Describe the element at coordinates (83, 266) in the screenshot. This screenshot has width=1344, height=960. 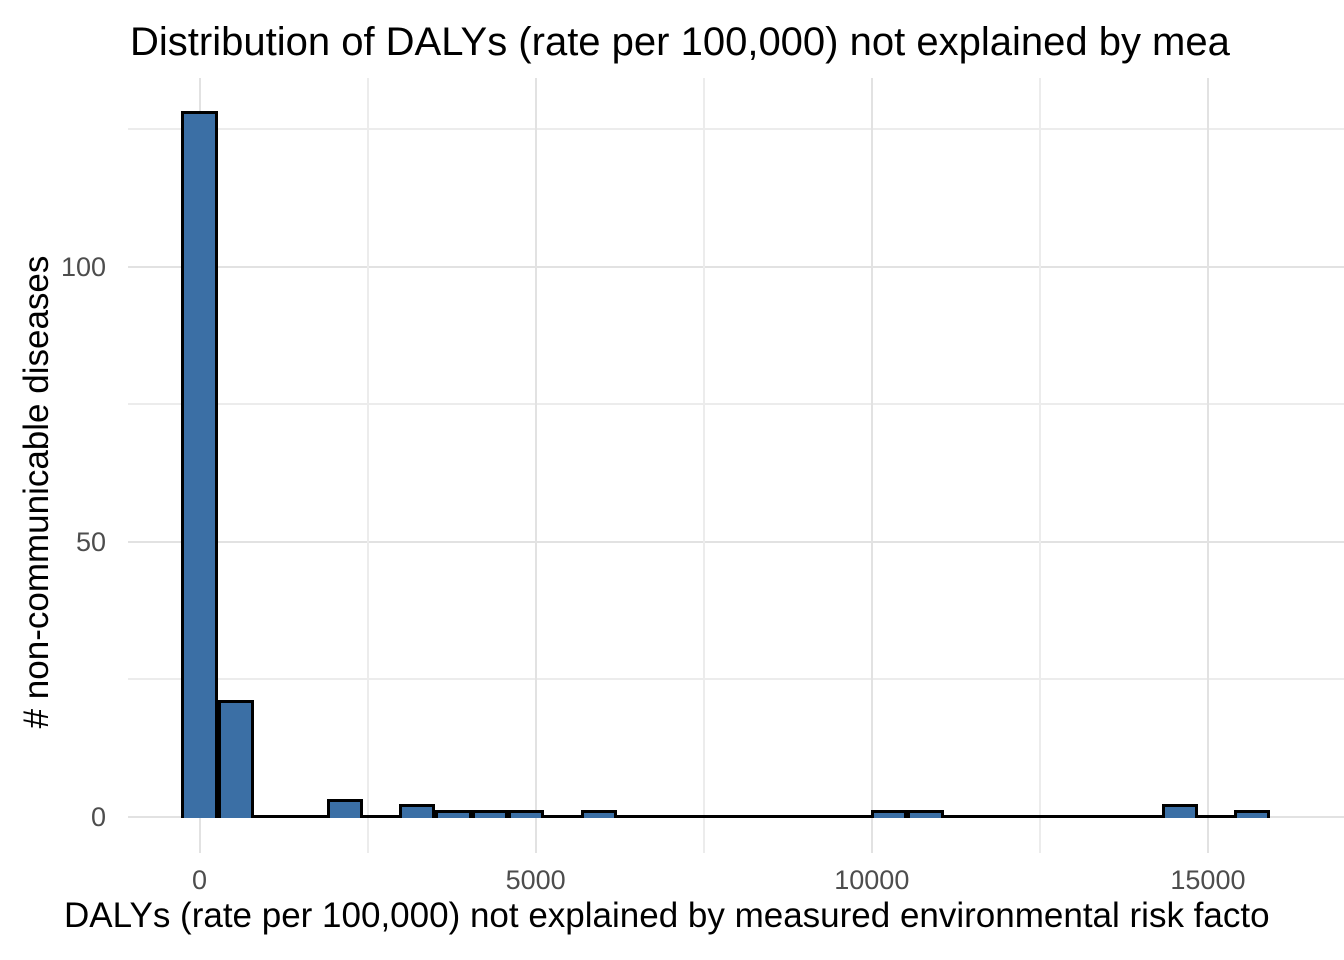
I see `y-axis-tick-label: 100` at that location.